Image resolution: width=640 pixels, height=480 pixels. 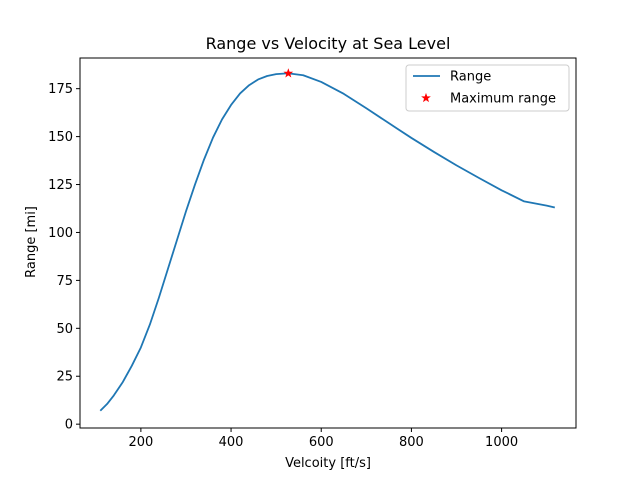 I want to click on y-tick-label: 100, so click(x=60, y=233).